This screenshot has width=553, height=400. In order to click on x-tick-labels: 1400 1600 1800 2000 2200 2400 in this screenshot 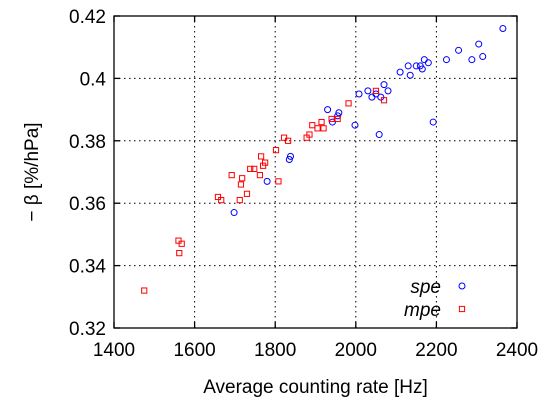, I will do `click(315, 350)`.